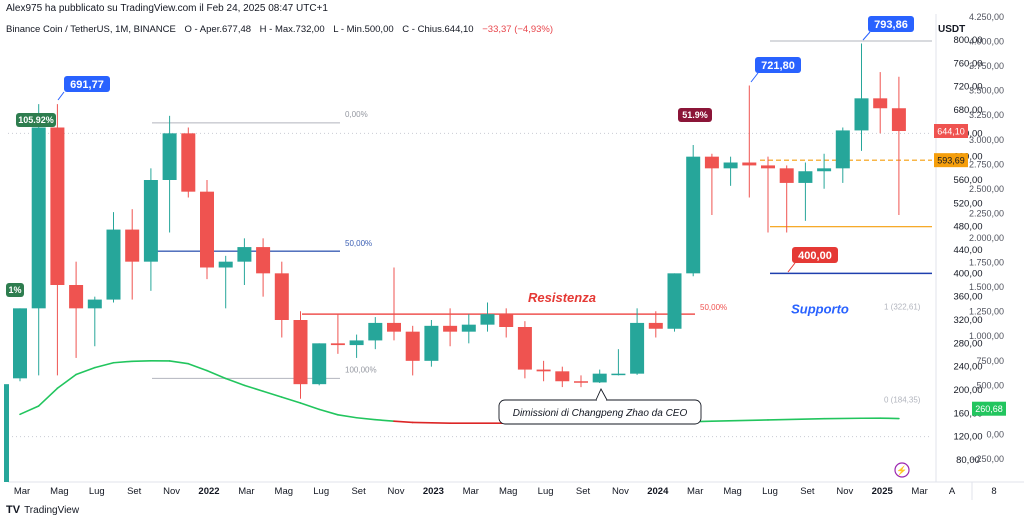  Describe the element at coordinates (356, 114) in the screenshot. I see `fib-label-0: 0,00%` at that location.